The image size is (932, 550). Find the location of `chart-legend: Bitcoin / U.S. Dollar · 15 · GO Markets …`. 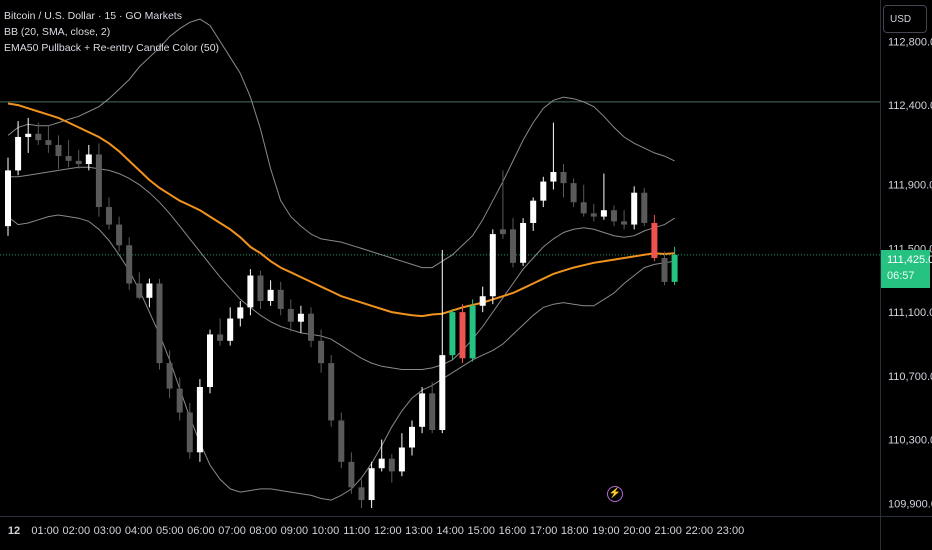

chart-legend: Bitcoin / U.S. Dollar · 15 · GO Markets … is located at coordinates (111, 32).